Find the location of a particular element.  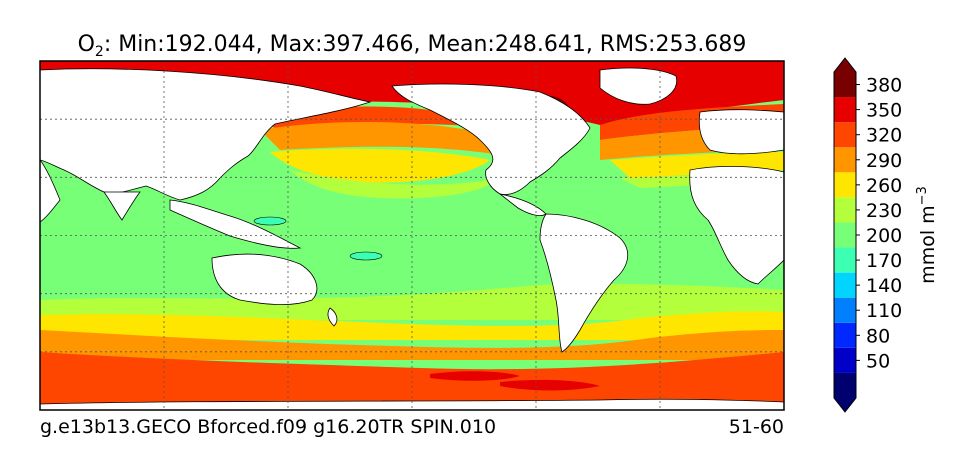

land-europe is located at coordinates (741, 132).